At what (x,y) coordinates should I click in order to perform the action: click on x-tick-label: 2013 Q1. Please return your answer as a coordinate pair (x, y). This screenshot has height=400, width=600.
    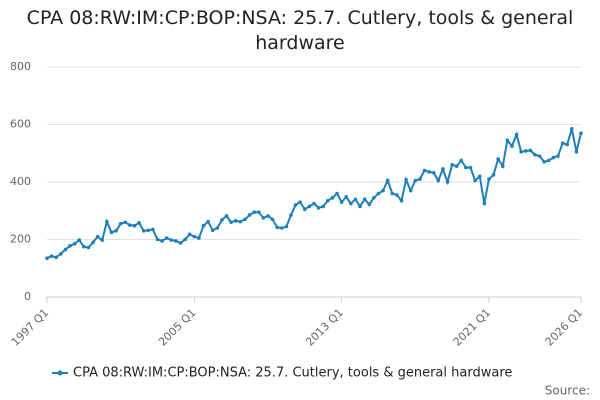
    Looking at the image, I should click on (324, 327).